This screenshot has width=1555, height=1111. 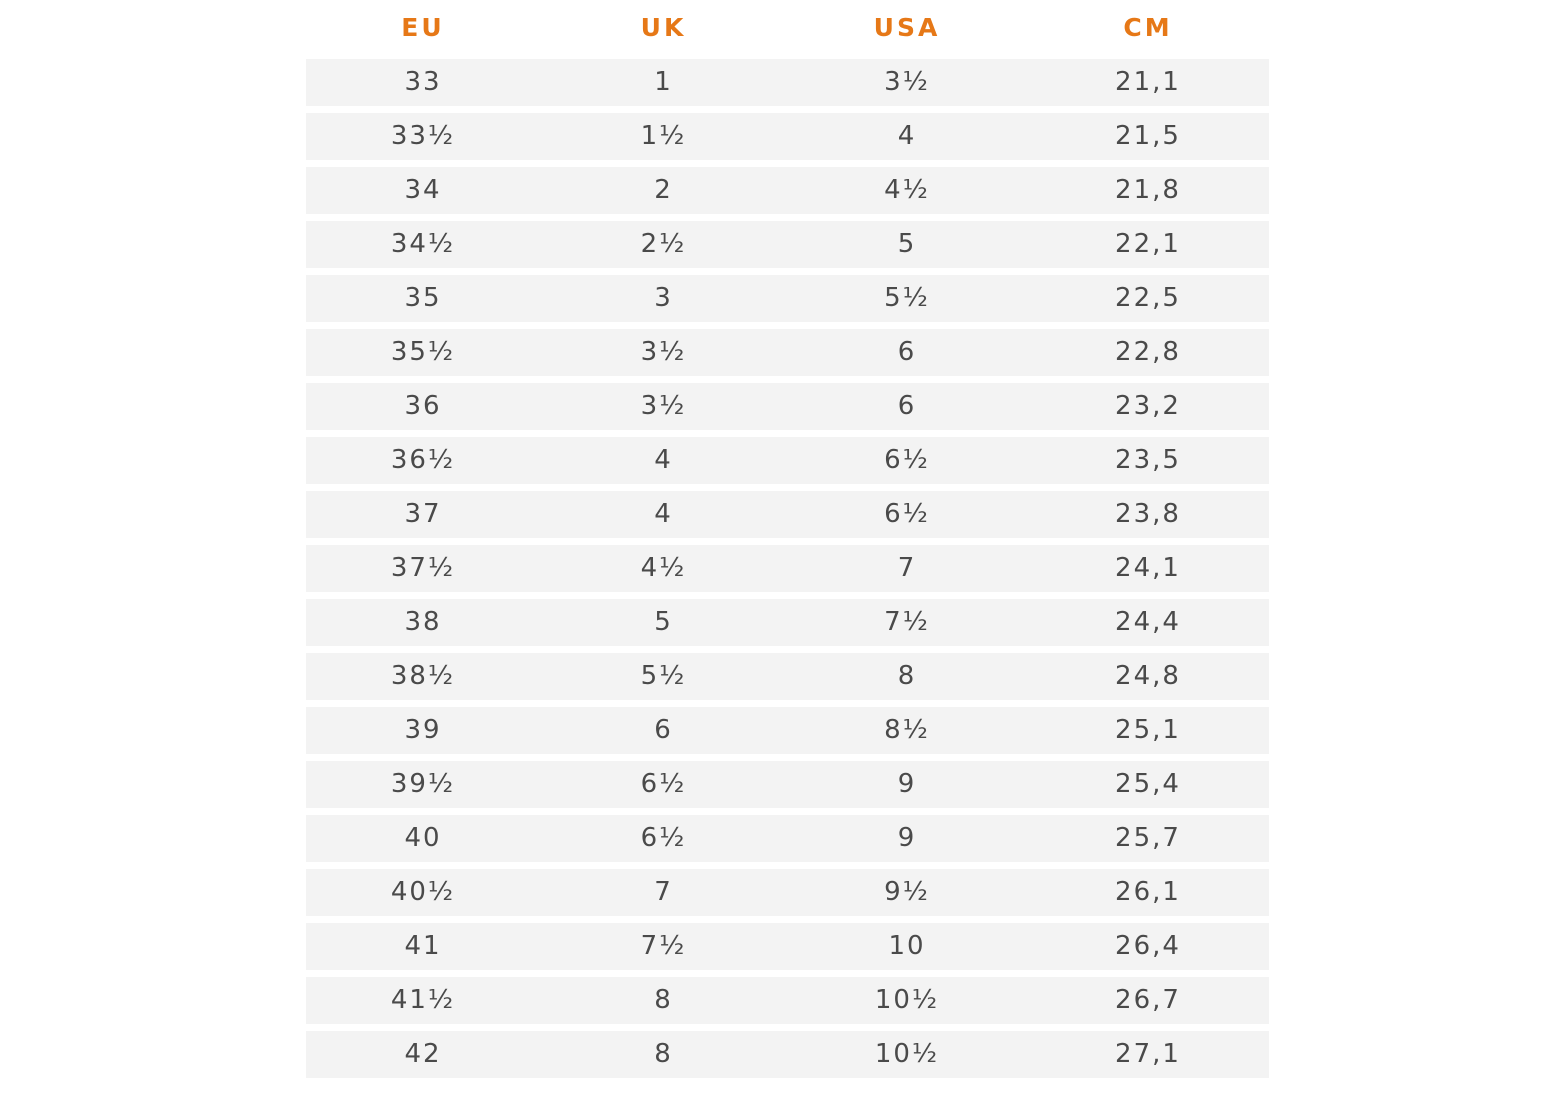 What do you see at coordinates (423, 946) in the screenshot?
I see `cell-eu: 41` at bounding box center [423, 946].